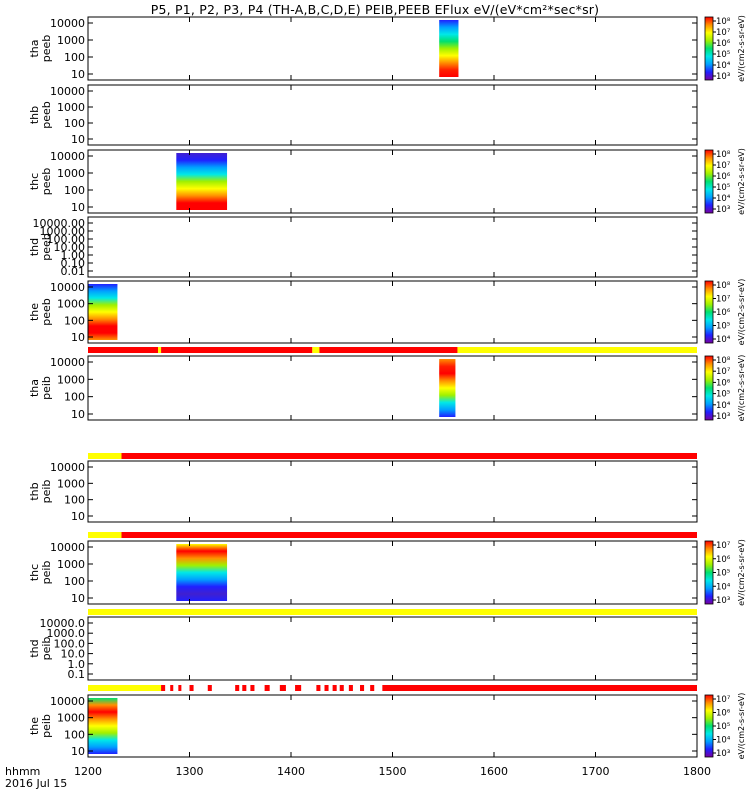  Describe the element at coordinates (36, 783) in the screenshot. I see `date-label: 2016 Jul 15` at that location.